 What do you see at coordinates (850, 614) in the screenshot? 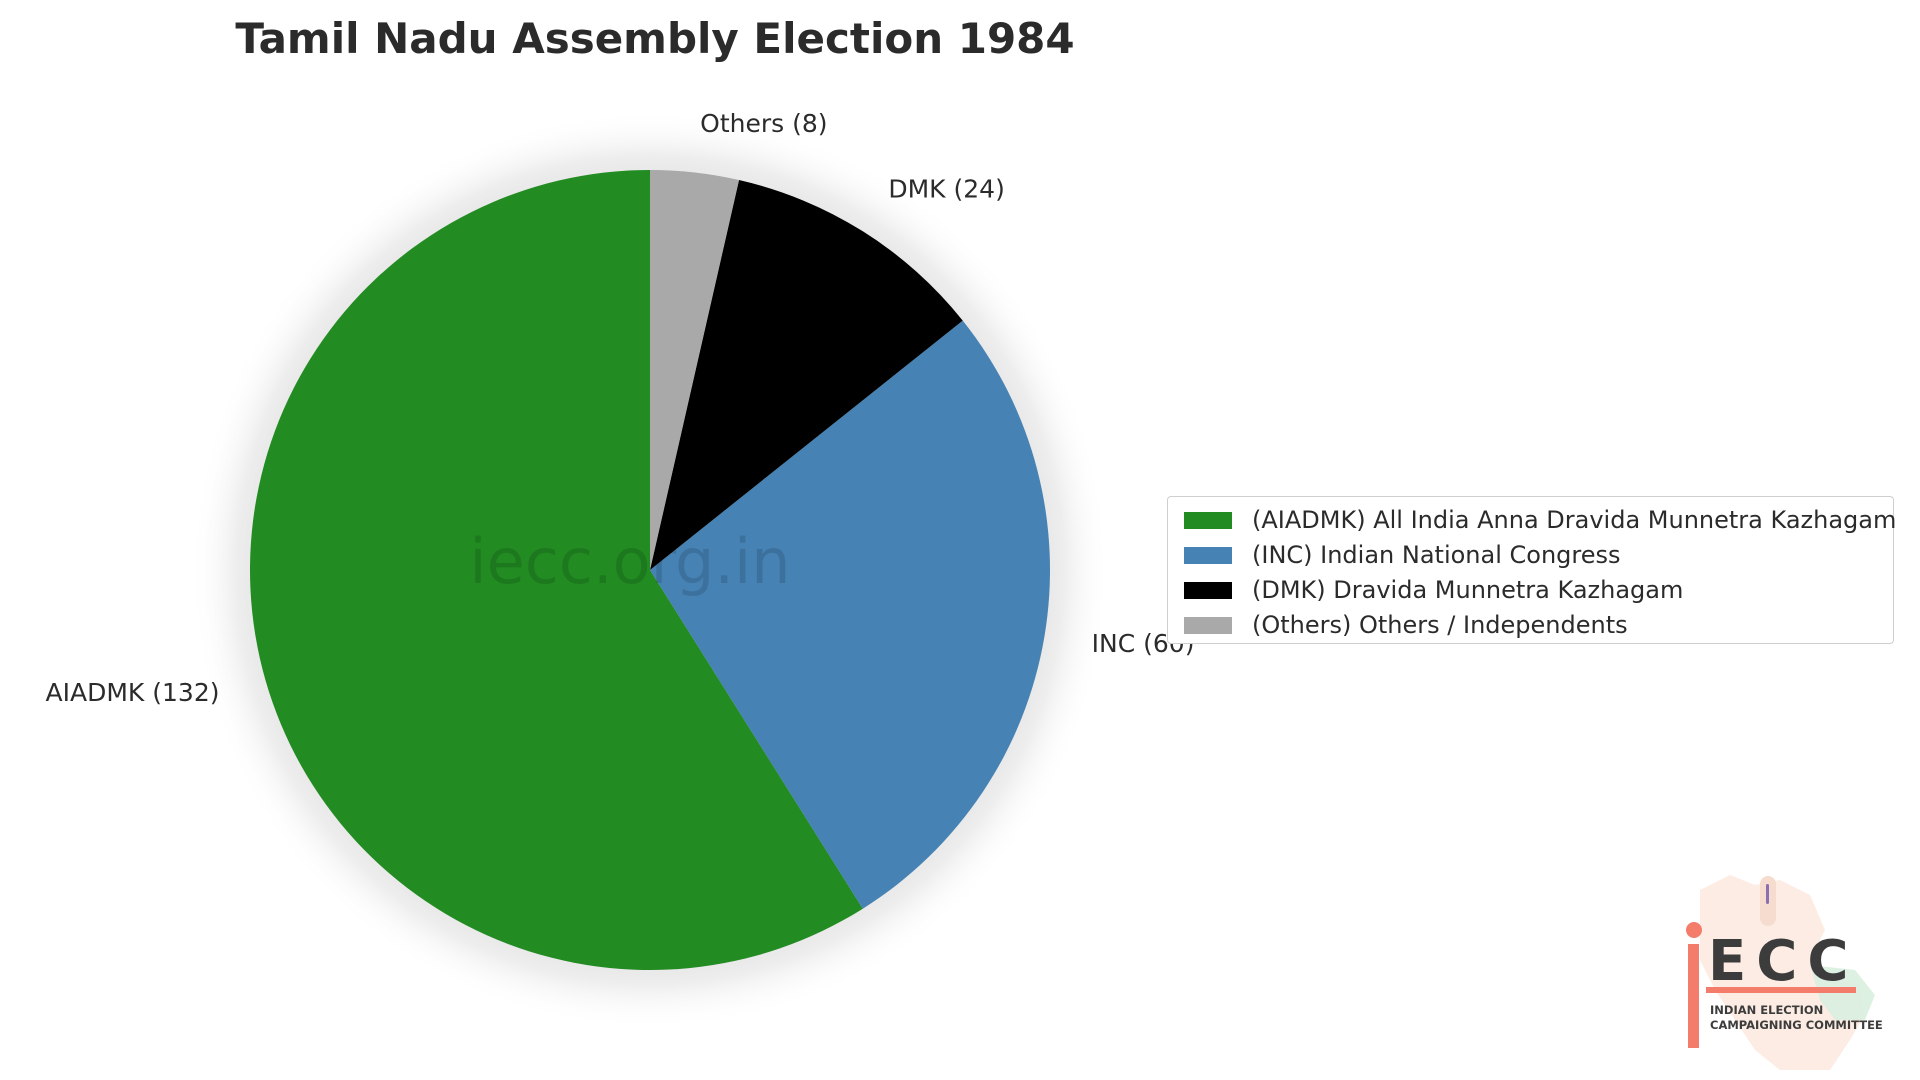
I see `pie-slice-inc` at bounding box center [850, 614].